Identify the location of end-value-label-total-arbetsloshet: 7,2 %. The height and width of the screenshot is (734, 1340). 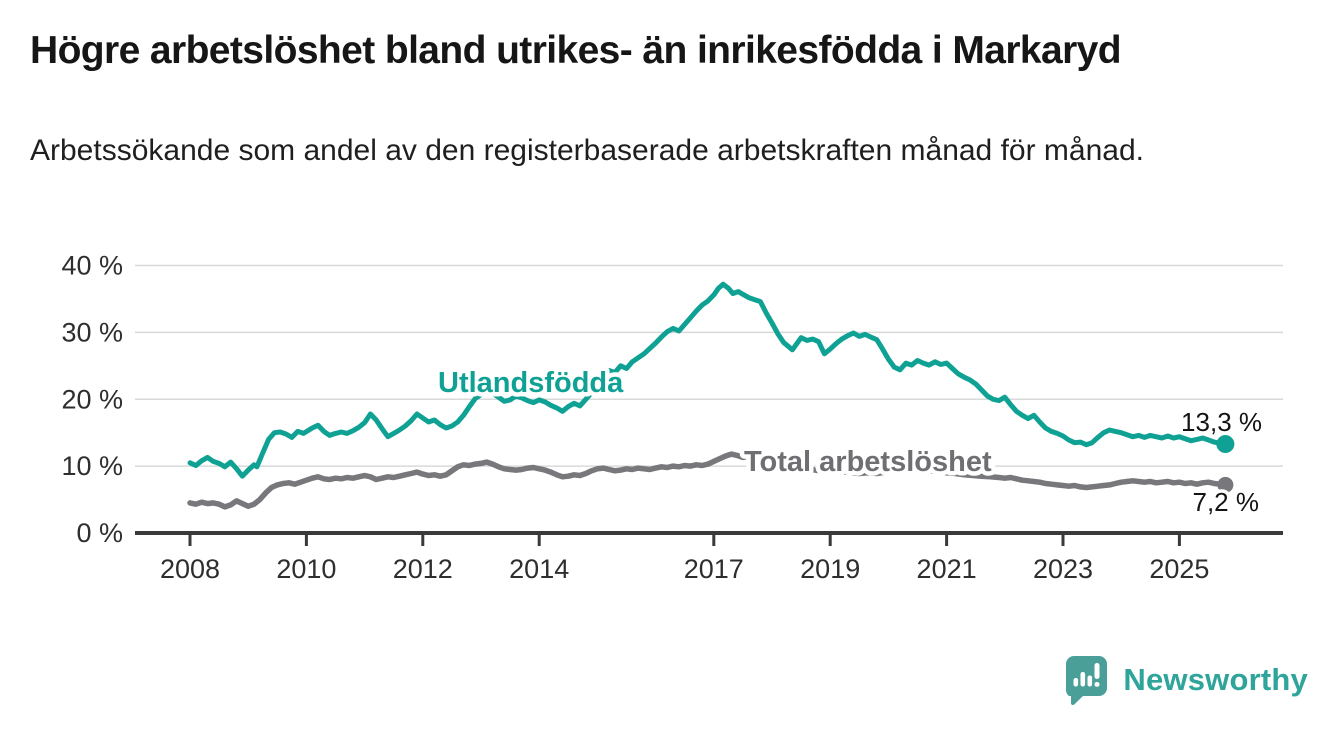
(1226, 502).